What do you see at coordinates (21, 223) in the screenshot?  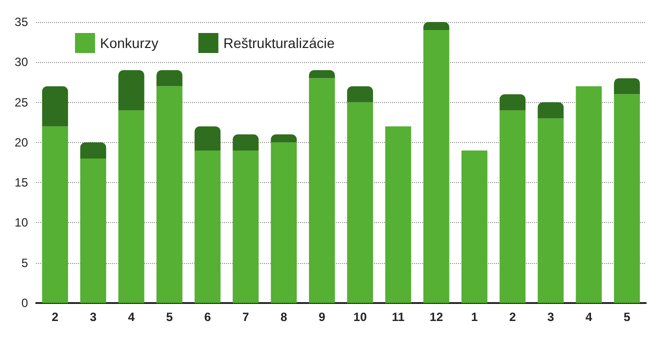 I see `y-tick-label: 10` at bounding box center [21, 223].